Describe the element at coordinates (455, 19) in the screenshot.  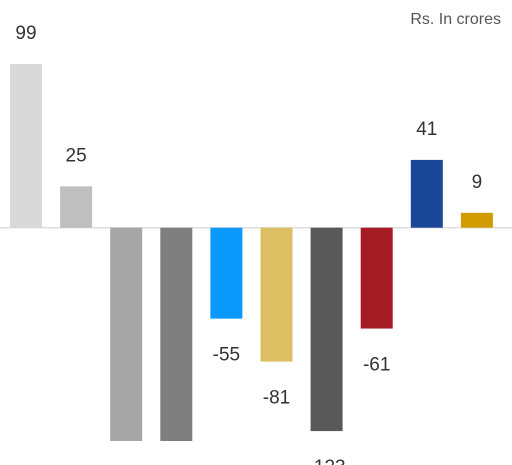
I see `unit-note: Rs. In crores` at that location.